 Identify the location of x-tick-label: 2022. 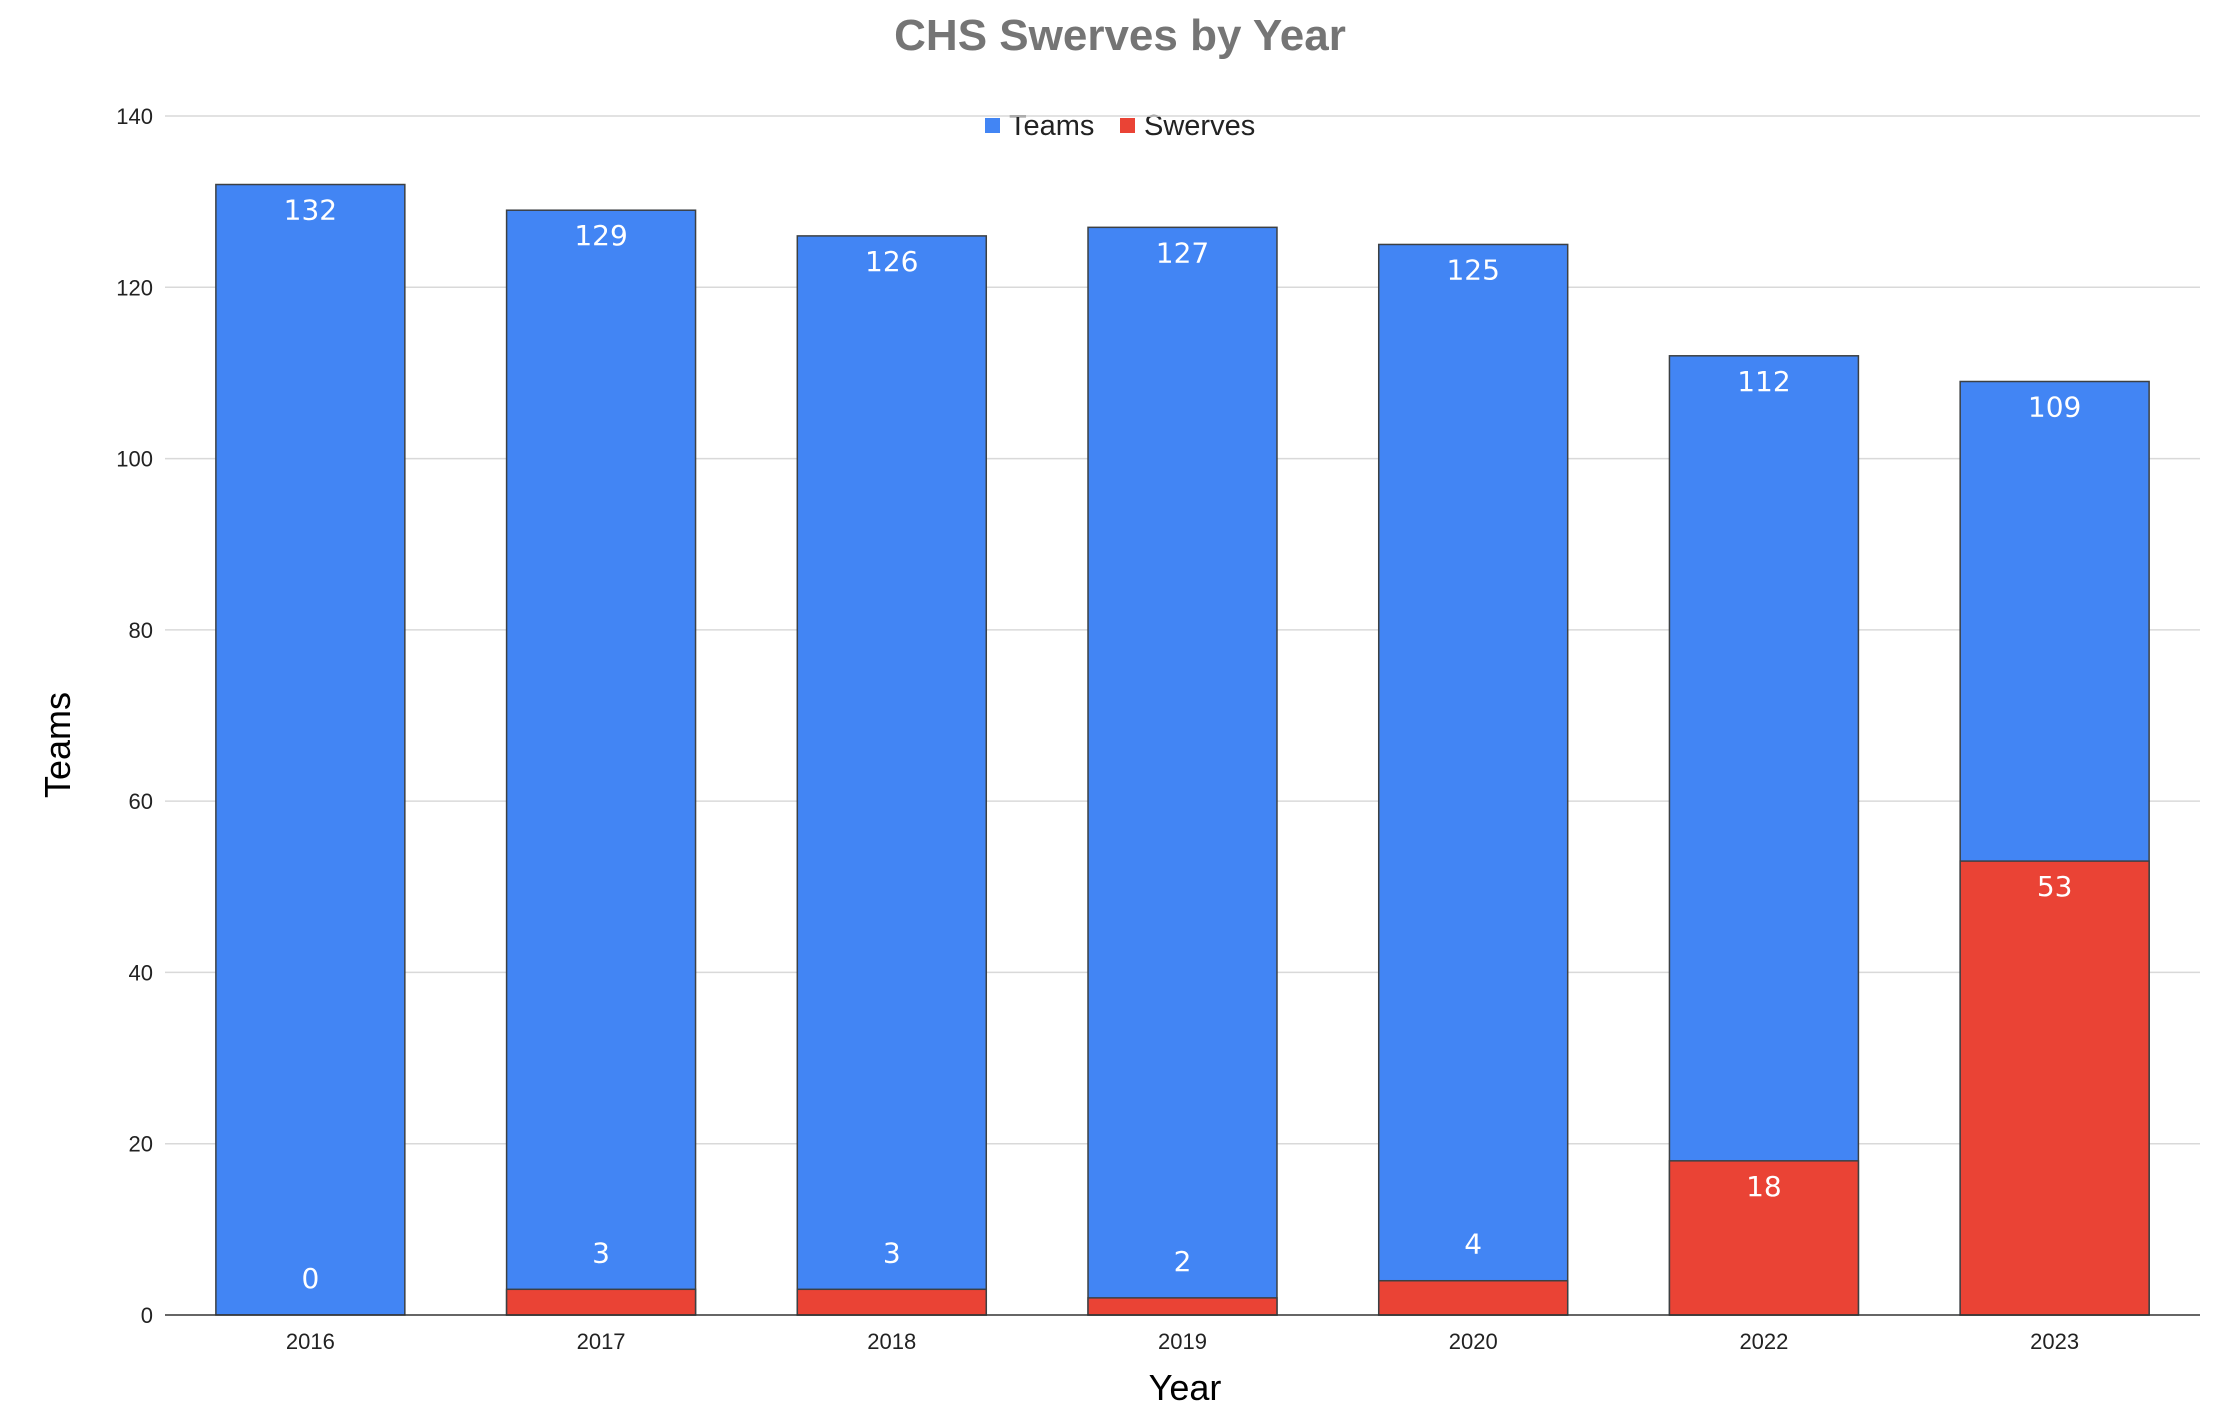
(1763, 1341).